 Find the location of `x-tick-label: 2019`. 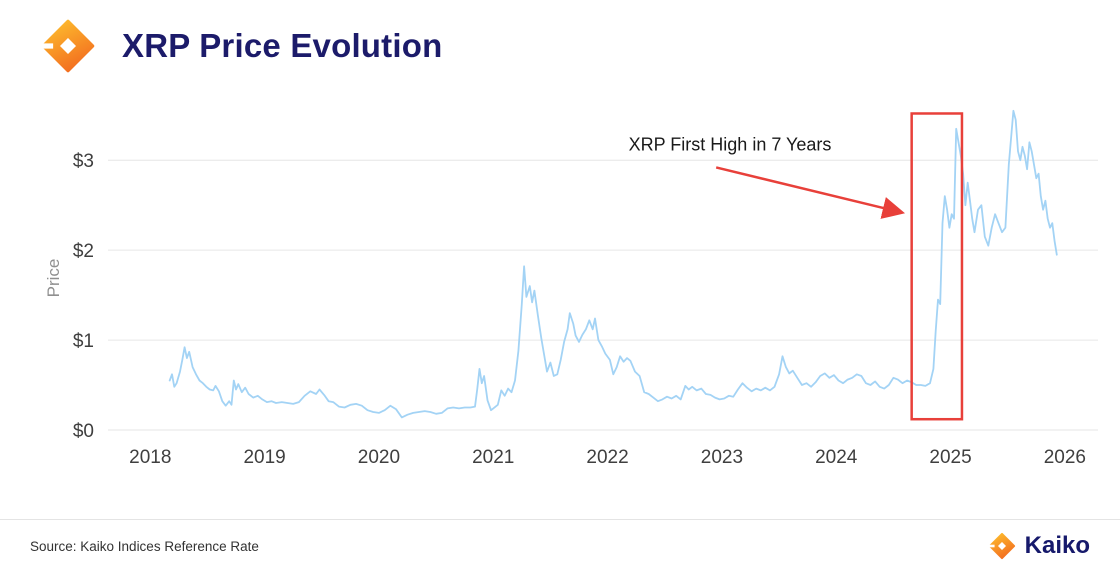

x-tick-label: 2019 is located at coordinates (264, 457).